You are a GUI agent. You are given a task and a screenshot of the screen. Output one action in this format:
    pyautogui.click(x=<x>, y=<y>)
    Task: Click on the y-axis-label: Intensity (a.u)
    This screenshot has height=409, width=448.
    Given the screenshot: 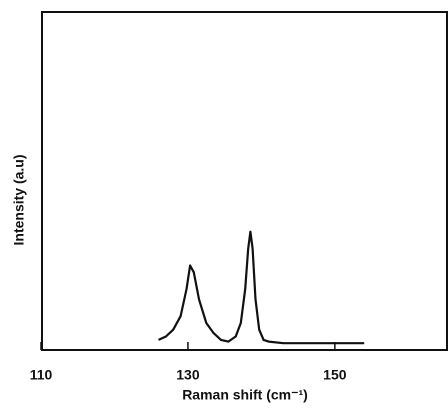 What is the action you would take?
    pyautogui.click(x=19, y=199)
    